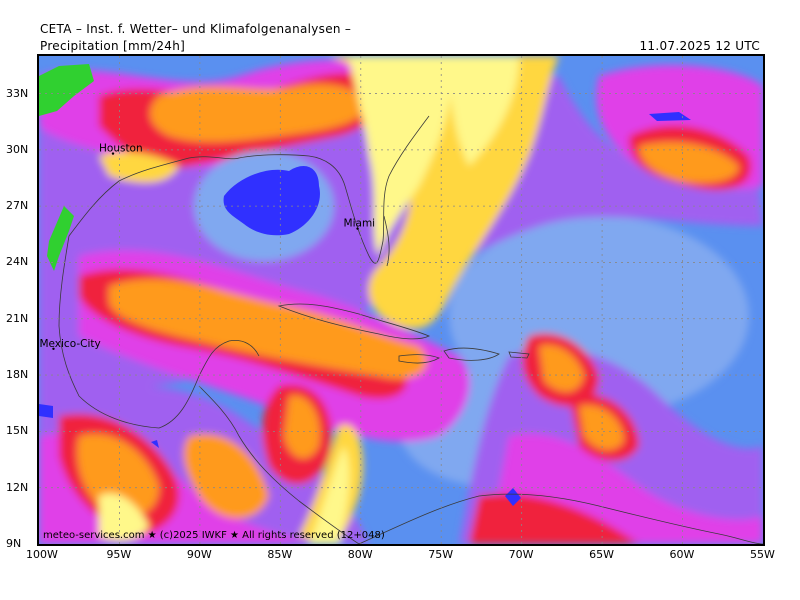  What do you see at coordinates (670, 116) in the screenshot?
I see `atlantic-heavy-precip-core` at bounding box center [670, 116].